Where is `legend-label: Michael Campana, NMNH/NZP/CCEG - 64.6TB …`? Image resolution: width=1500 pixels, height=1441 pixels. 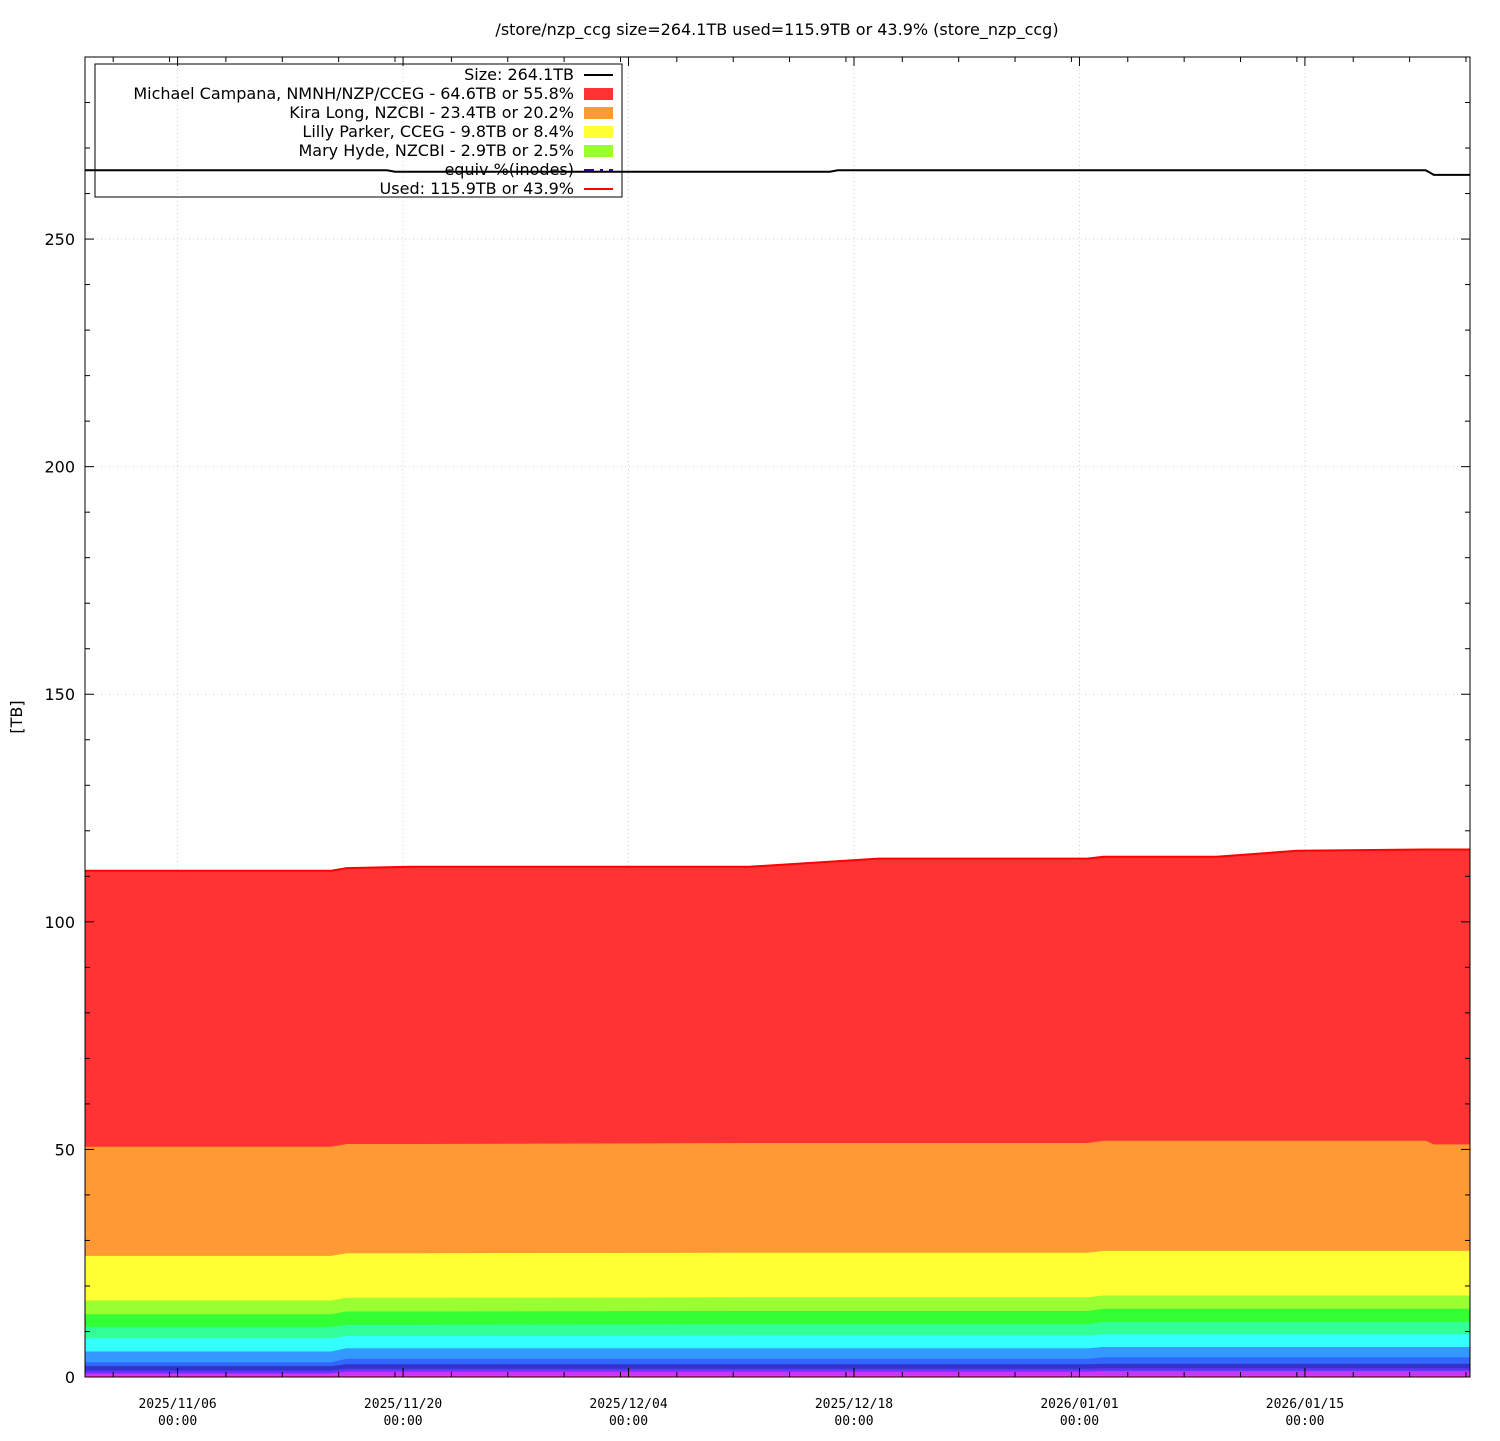
legend-label: Michael Campana, NMNH/NZP/CCEG - 64.6TB … is located at coordinates (353, 93).